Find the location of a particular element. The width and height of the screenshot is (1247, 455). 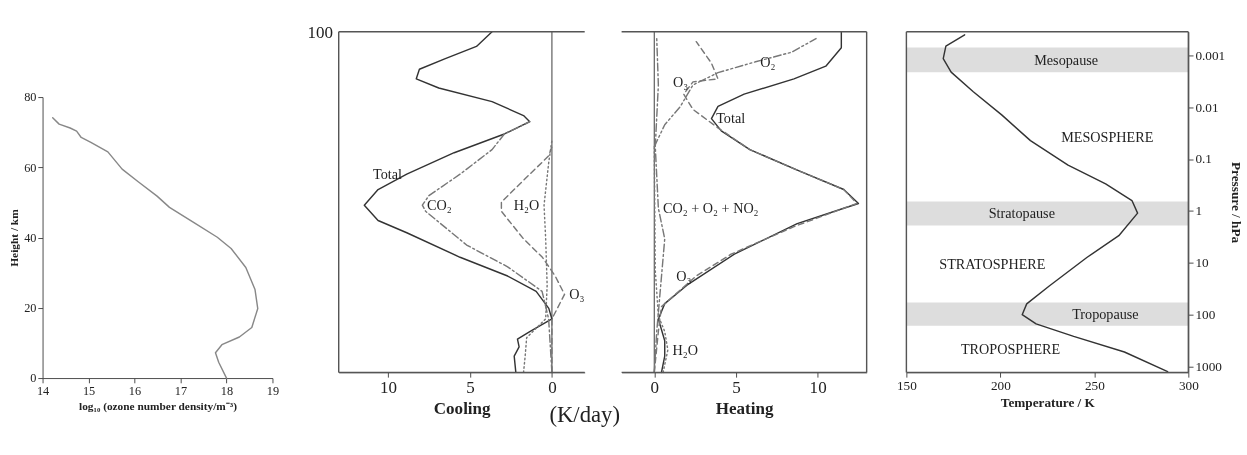

x-tick-label: 250 is located at coordinates (1095, 385).